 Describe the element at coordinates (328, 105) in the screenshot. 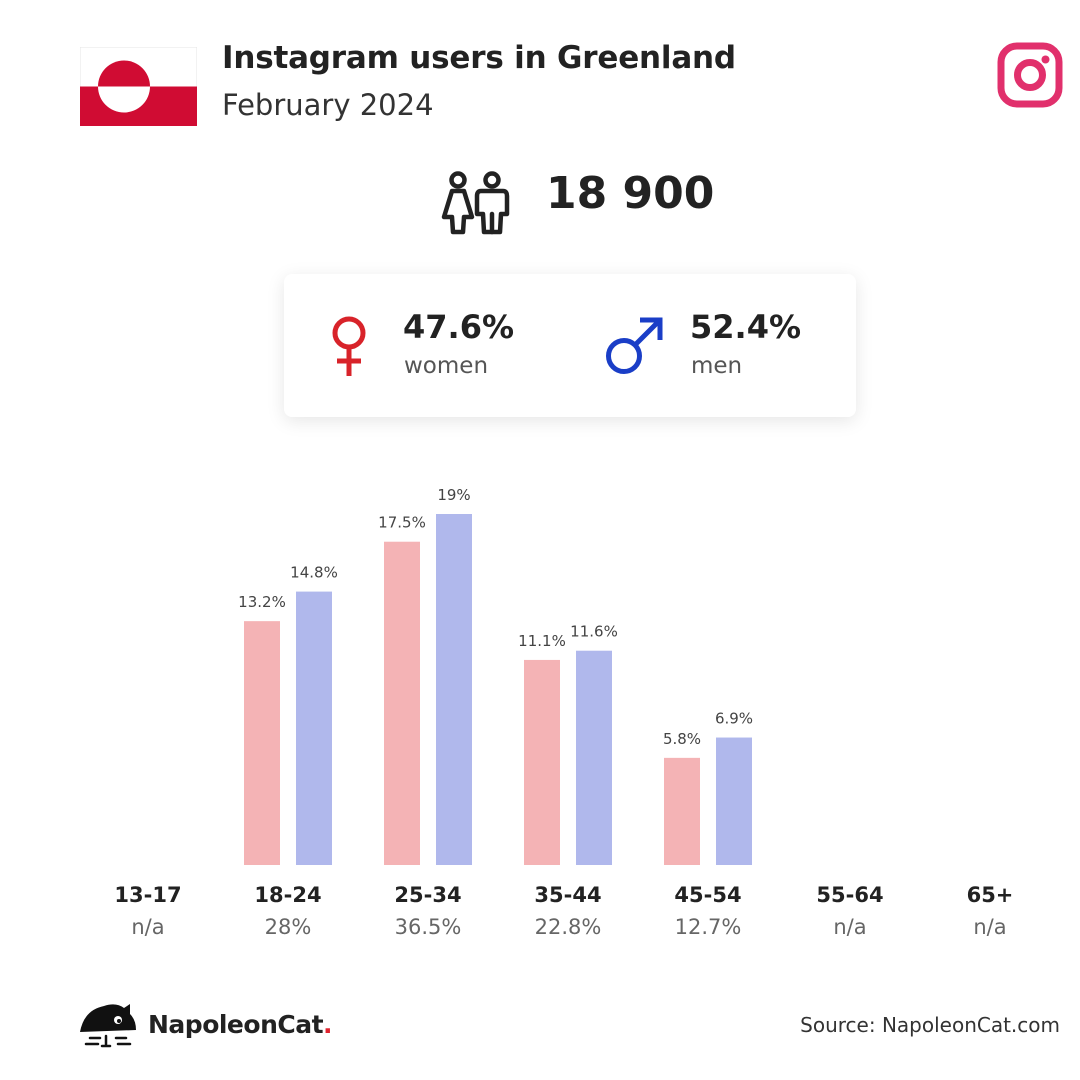

I see `chart-subtitle: February 2024` at that location.